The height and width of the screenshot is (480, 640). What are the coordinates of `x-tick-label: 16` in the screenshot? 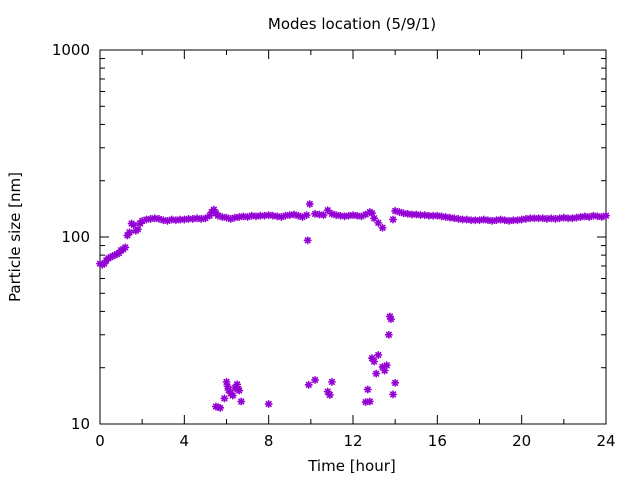 It's located at (437, 441).